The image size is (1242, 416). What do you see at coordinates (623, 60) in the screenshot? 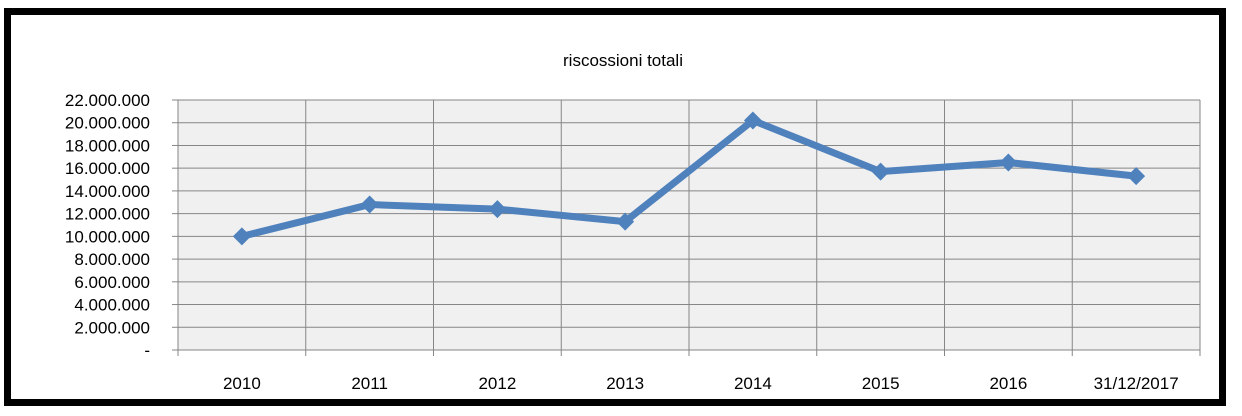
I see `chart-title: riscossioni totali` at bounding box center [623, 60].